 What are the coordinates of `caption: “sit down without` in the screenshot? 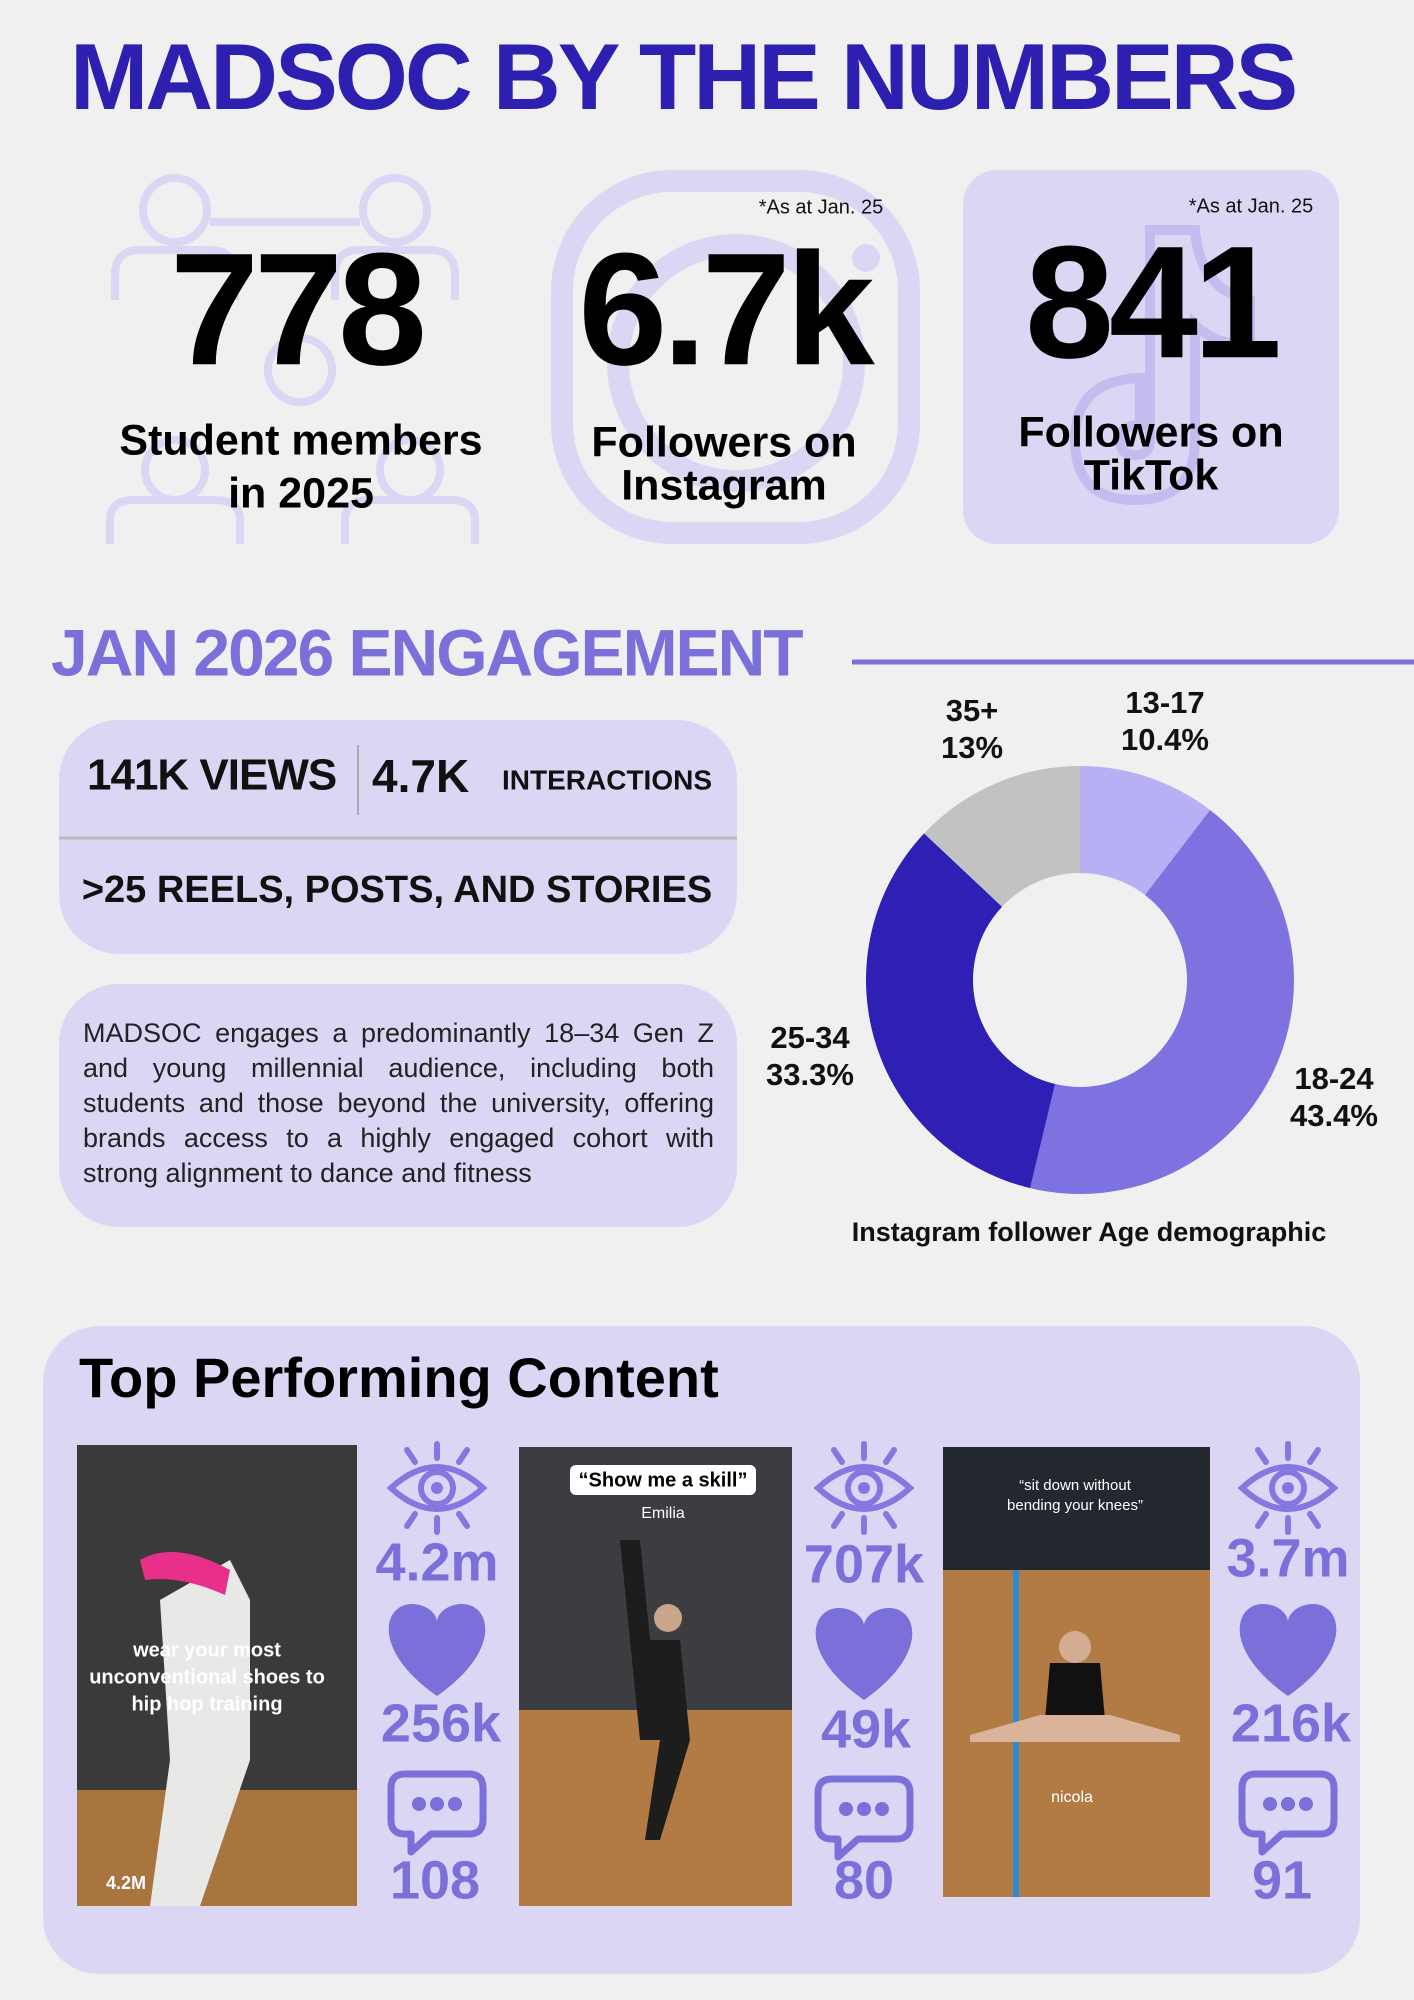 It's located at (1075, 1485).